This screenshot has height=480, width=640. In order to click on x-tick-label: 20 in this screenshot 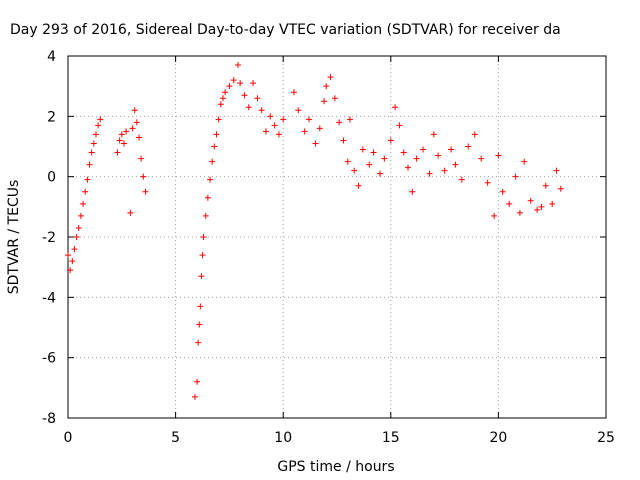, I will do `click(498, 438)`.